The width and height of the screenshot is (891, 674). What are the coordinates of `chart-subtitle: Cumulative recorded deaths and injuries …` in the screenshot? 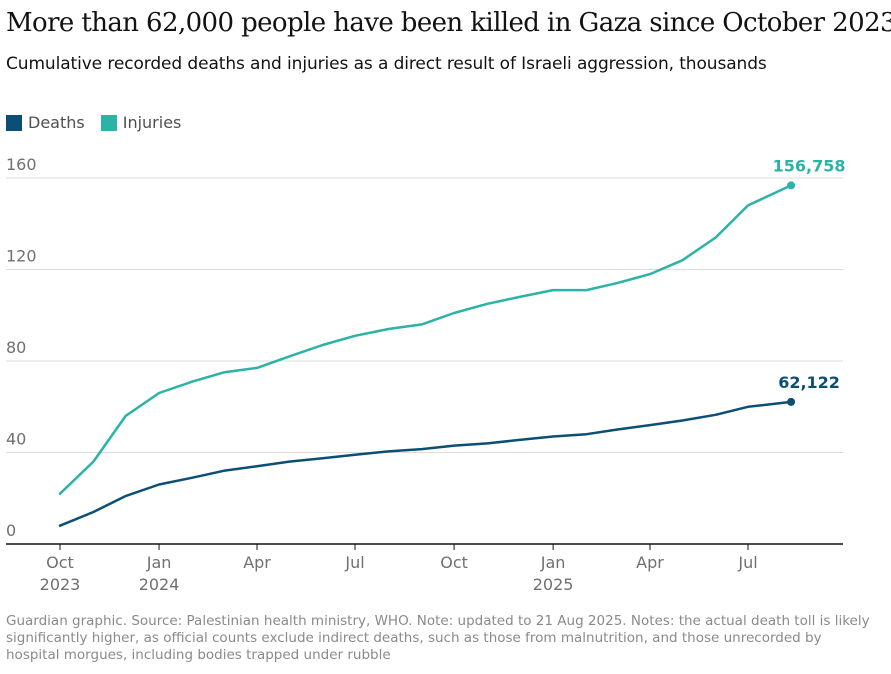 It's located at (386, 64).